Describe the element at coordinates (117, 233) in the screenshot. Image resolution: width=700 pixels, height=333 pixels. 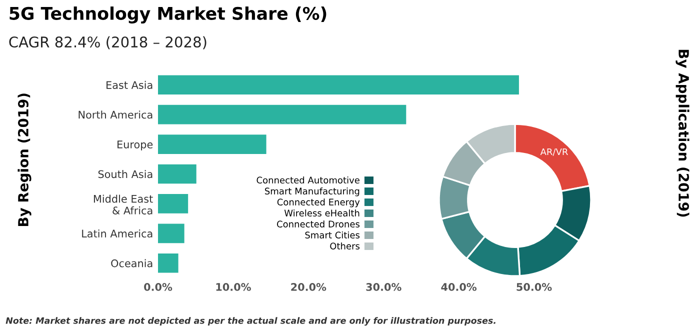
I see `y-tick-label: Latin America` at that location.